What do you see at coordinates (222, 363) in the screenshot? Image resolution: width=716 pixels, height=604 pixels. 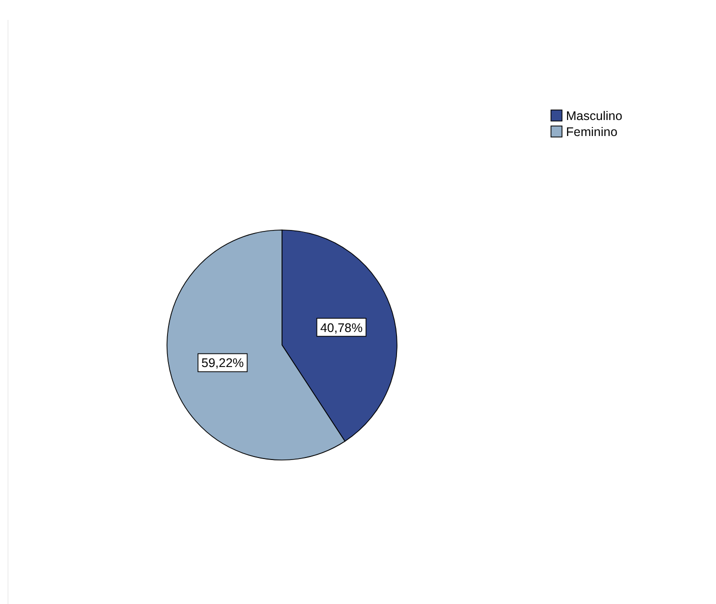 I see `data-label: 59,22%` at bounding box center [222, 363].